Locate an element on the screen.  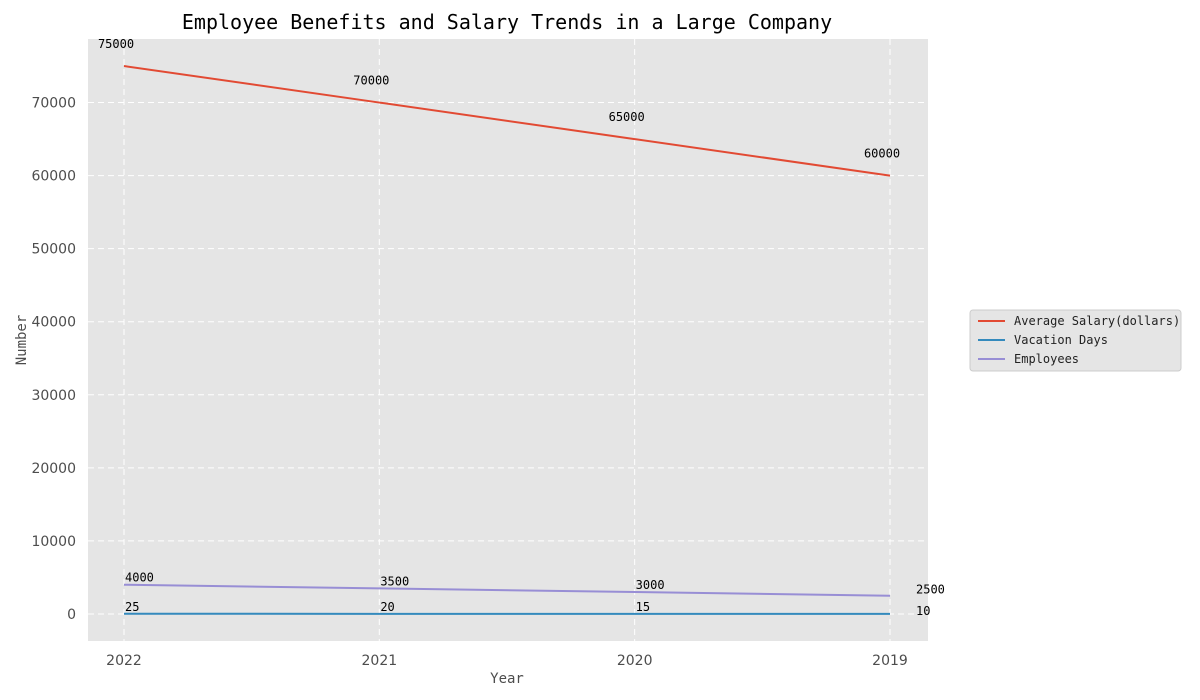
legend-box is located at coordinates (1075, 340).